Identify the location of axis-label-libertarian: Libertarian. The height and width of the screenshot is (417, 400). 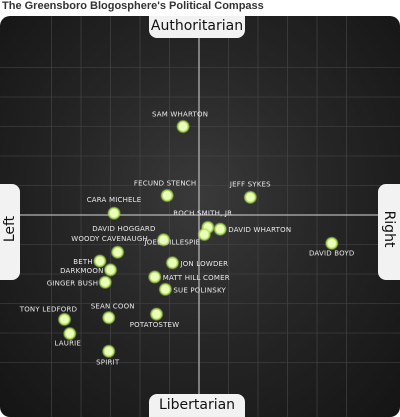
(197, 405).